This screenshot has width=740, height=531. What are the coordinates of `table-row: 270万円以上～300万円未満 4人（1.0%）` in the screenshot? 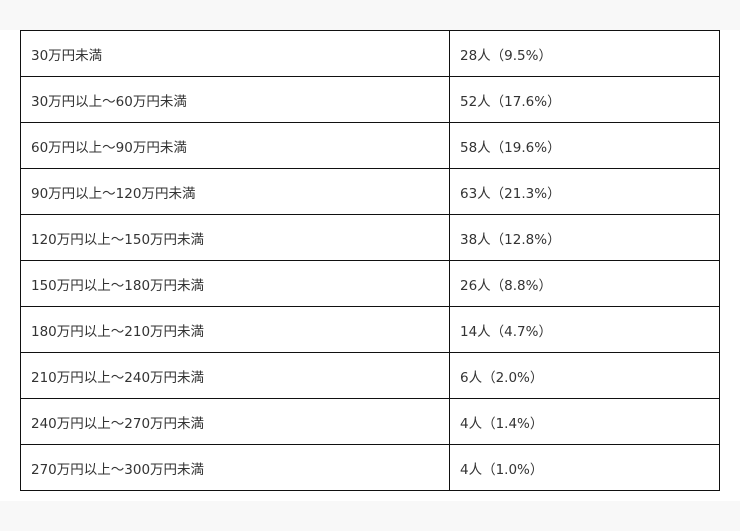 It's located at (370, 467).